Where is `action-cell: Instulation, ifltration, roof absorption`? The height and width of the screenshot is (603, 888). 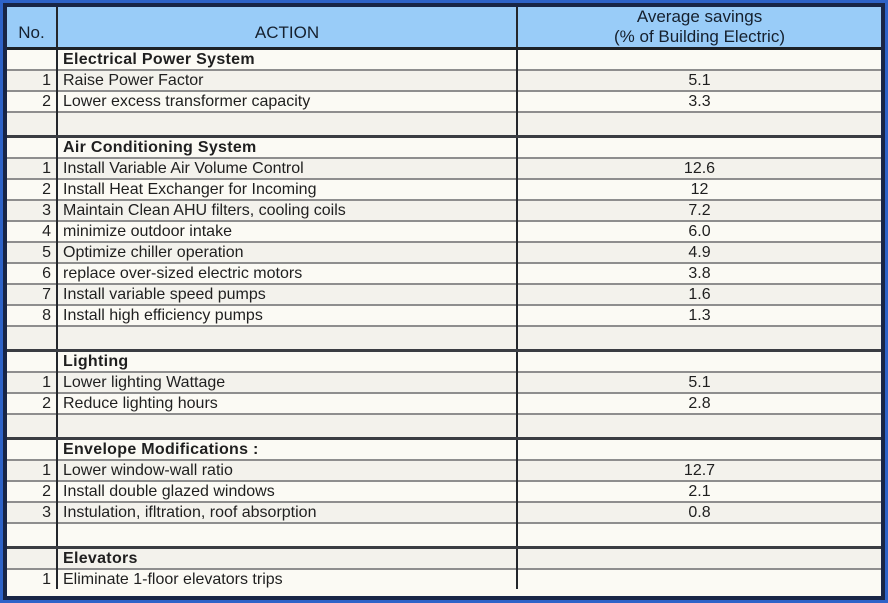 action-cell: Instulation, ifltration, roof absorption is located at coordinates (286, 512).